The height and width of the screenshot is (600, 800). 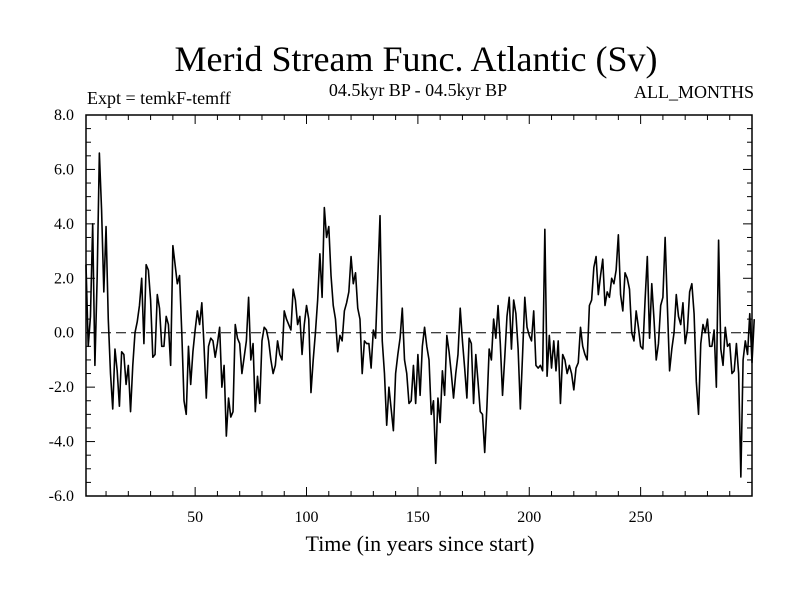 What do you see at coordinates (420, 543) in the screenshot?
I see `x-axis-label: Time (in years since start)` at bounding box center [420, 543].